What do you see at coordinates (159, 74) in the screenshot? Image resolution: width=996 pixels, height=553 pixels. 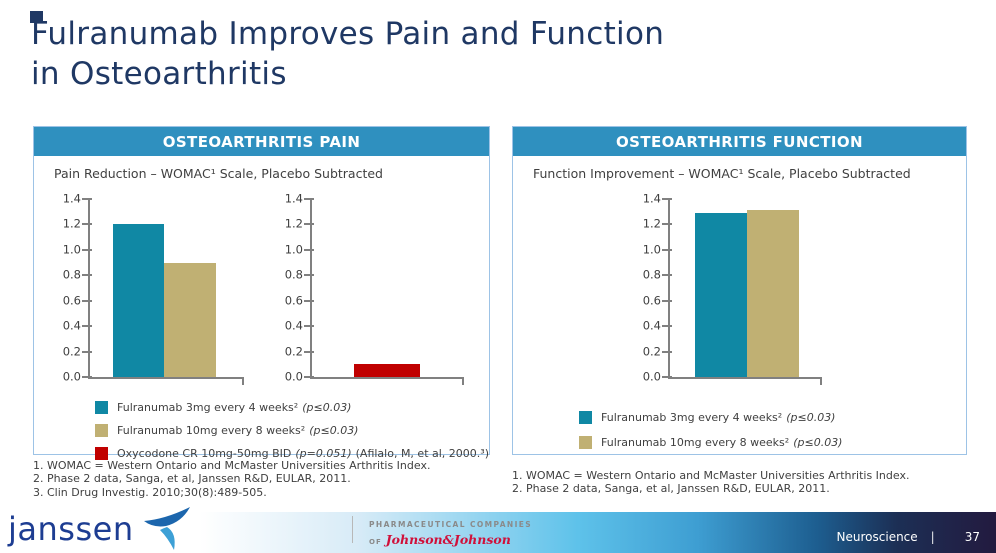 I see `page-title-line2: in Osteoarthritis` at bounding box center [159, 74].